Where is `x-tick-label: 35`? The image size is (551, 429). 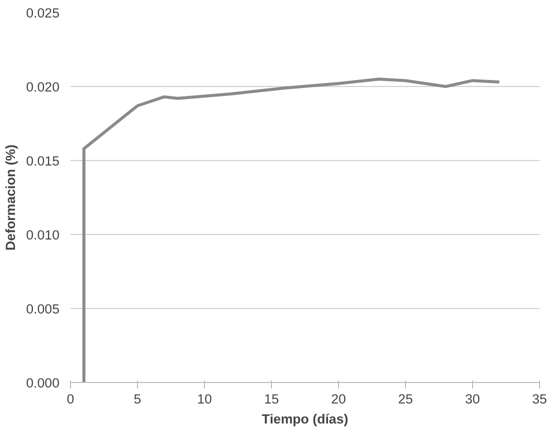 x-tick-label: 35 is located at coordinates (539, 399).